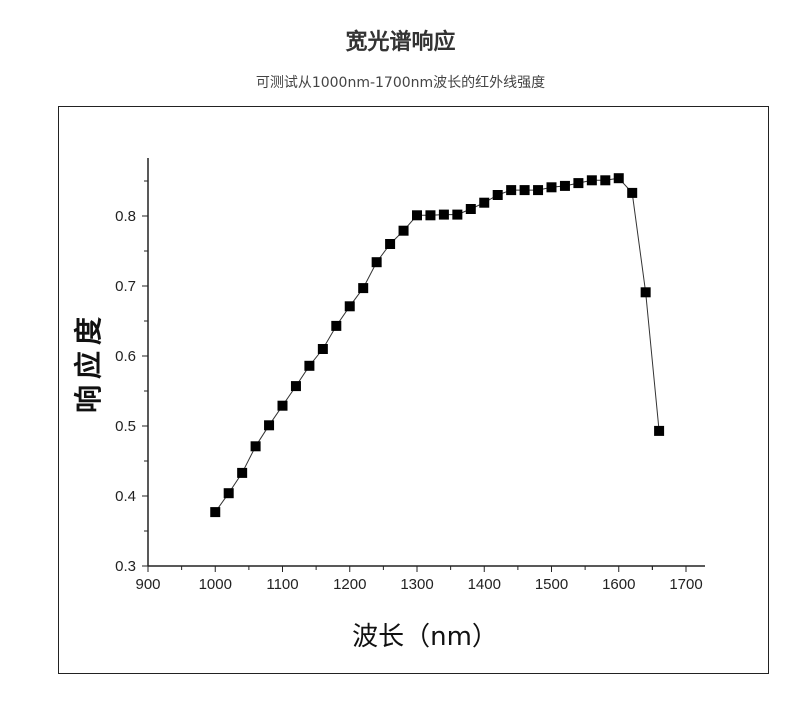 This screenshot has width=801, height=703. I want to click on y-tick-label: 0.5, so click(125, 426).